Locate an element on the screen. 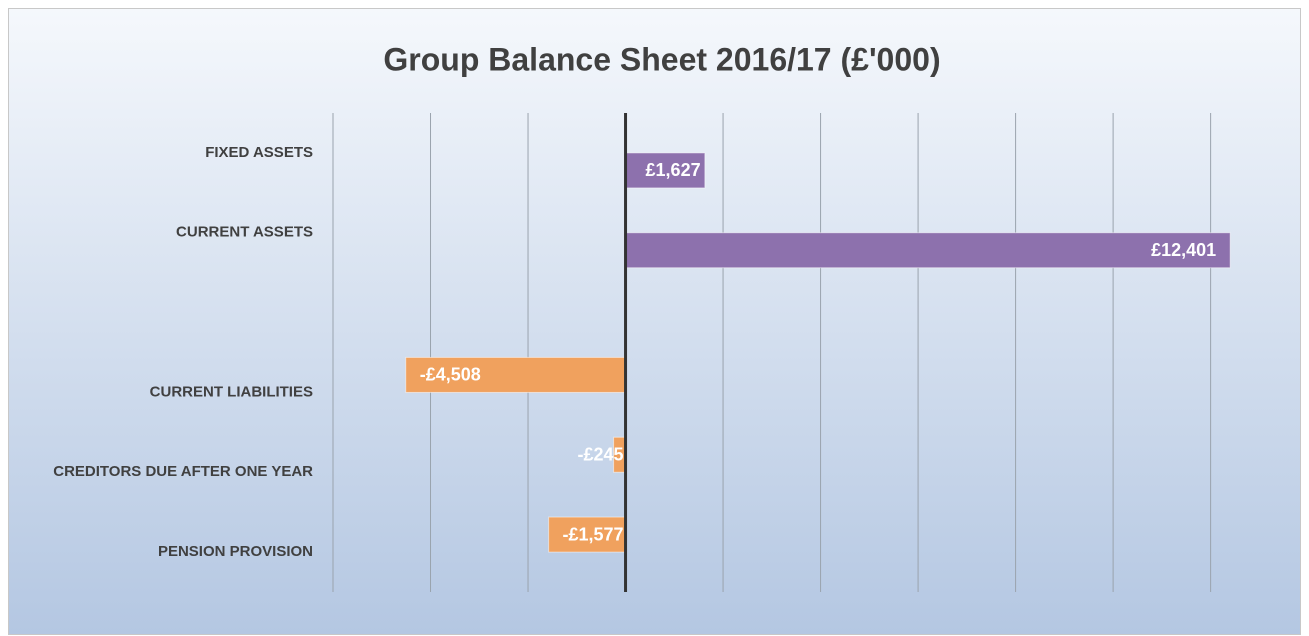 Image resolution: width=1309 pixels, height=636 pixels. value-label: -£245 is located at coordinates (600, 455).